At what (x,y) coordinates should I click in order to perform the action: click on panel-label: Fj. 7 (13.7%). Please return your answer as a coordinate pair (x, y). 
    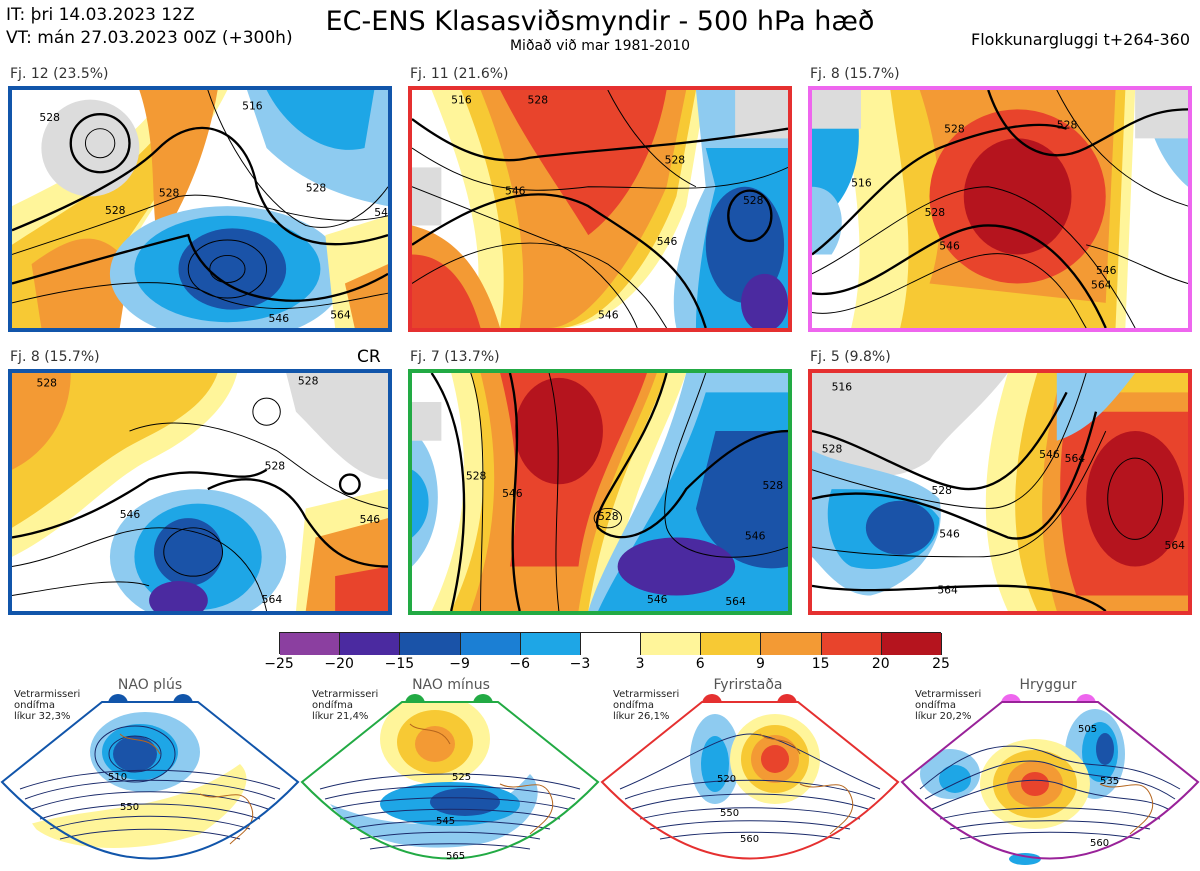
    Looking at the image, I should click on (455, 357).